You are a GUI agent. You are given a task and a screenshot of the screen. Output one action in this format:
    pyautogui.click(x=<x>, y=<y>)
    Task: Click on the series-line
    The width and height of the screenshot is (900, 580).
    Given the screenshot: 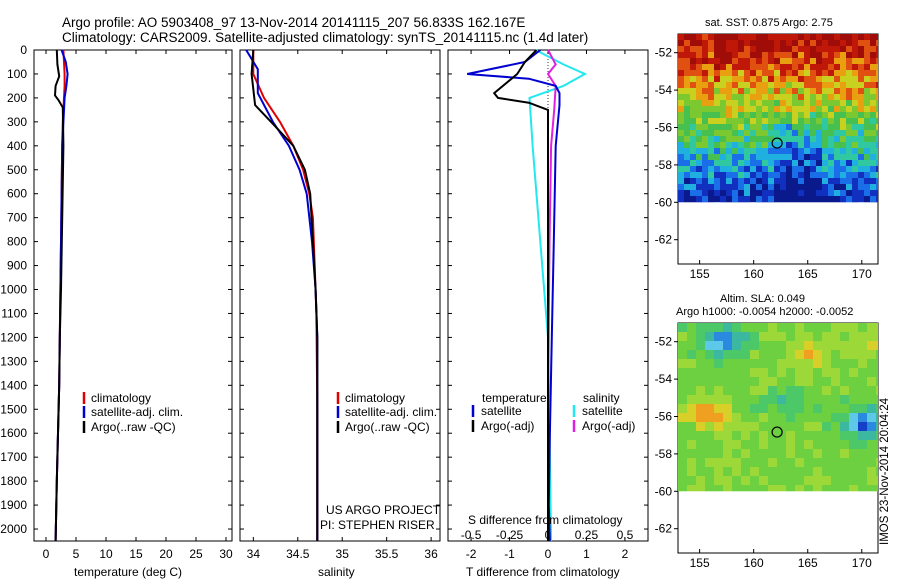 What is the action you would take?
    pyautogui.click(x=59, y=295)
    